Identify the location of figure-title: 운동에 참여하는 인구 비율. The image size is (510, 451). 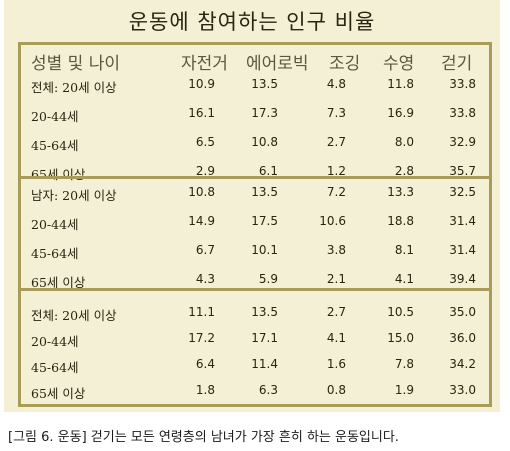
(252, 22).